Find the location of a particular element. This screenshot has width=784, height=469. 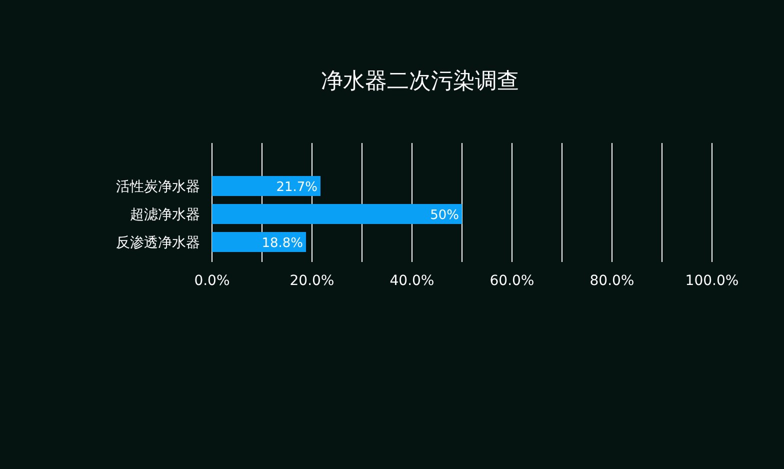

x-tick-label: 0.0% is located at coordinates (212, 281).